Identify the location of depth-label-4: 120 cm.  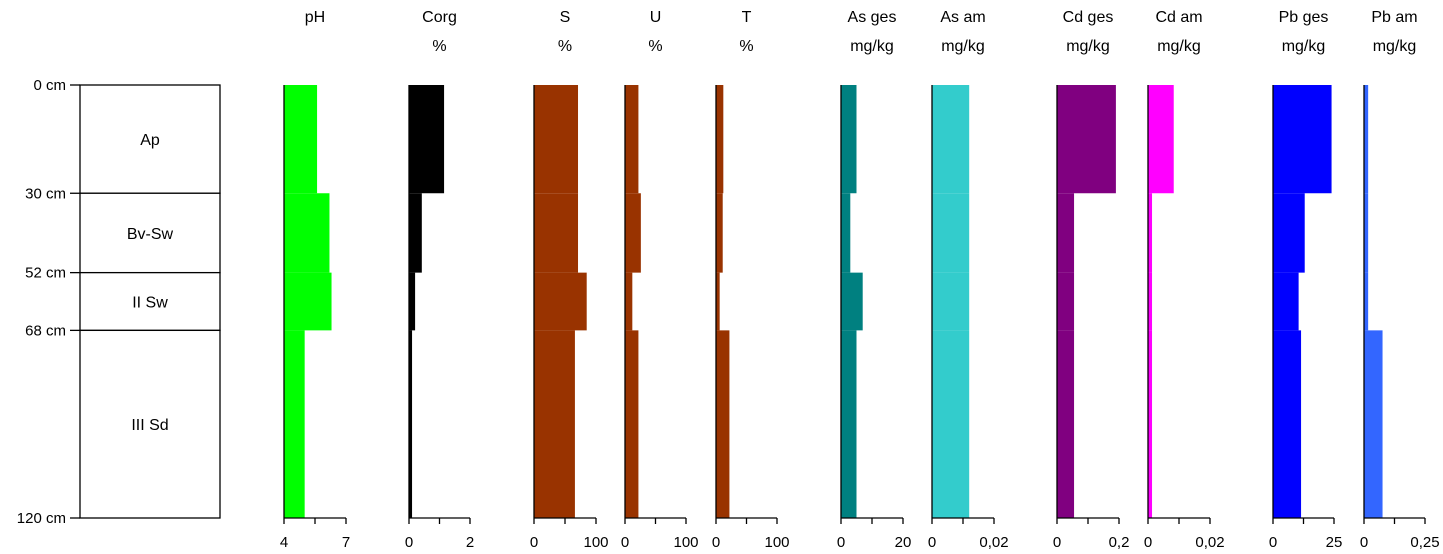
(41, 518).